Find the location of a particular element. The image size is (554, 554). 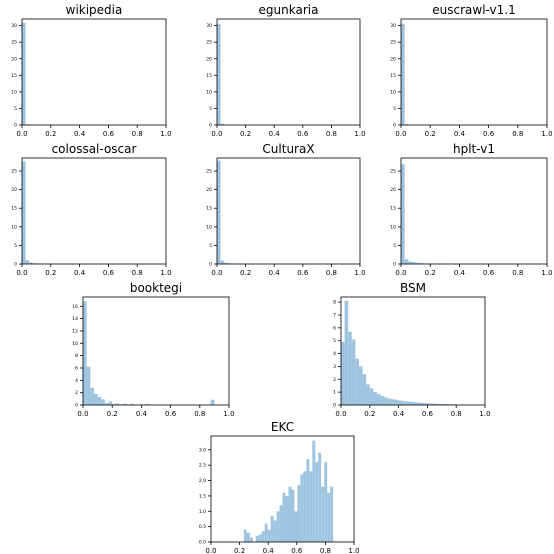

chart-title: euscrawl-v1.1 is located at coordinates (473, 10).